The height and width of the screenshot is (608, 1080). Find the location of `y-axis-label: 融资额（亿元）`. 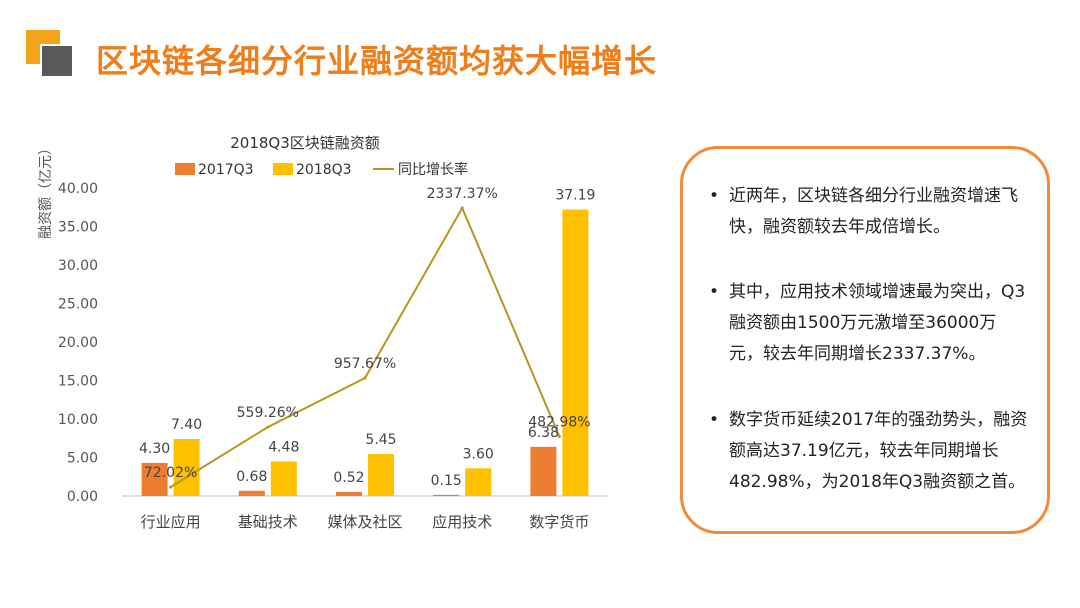

y-axis-label: 融资额（亿元） is located at coordinates (46, 190).